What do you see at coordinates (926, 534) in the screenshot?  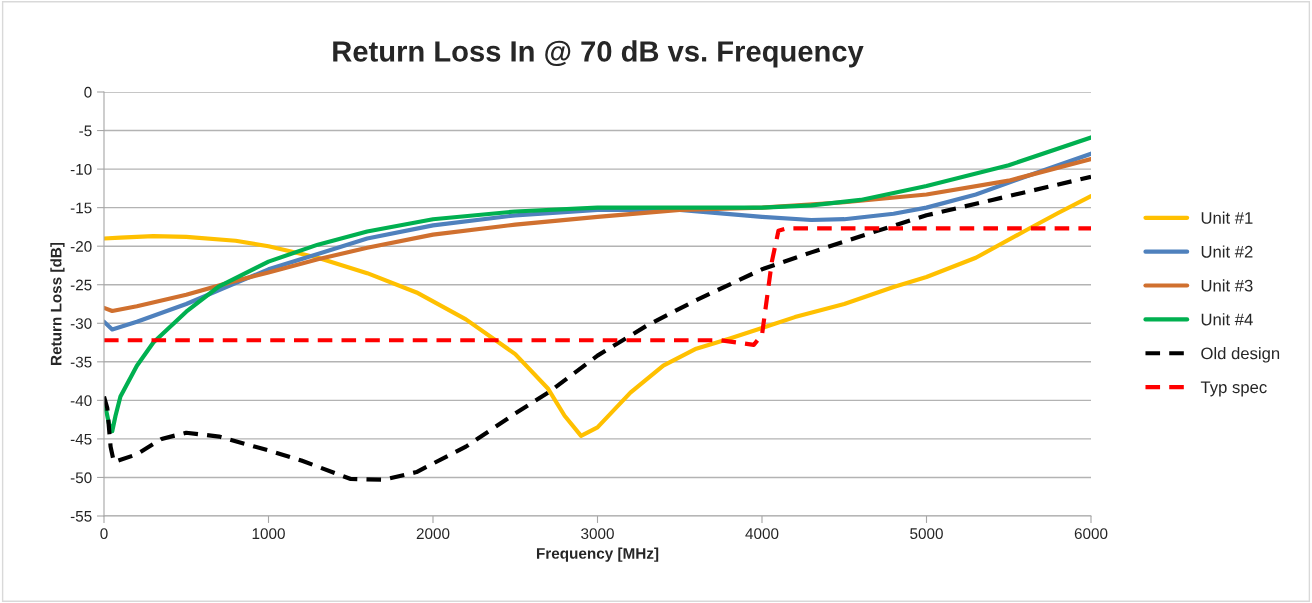 I see `x-tick-label: 5000` at bounding box center [926, 534].